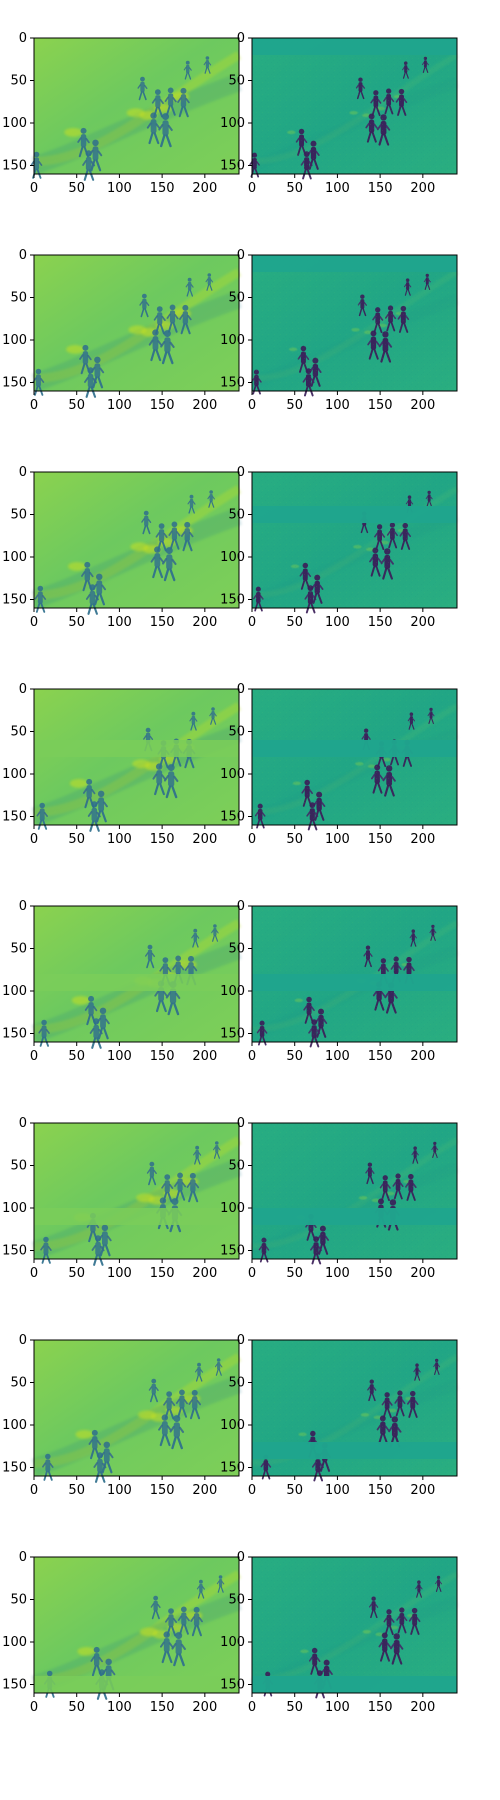 This screenshot has width=500, height=1800. What do you see at coordinates (380, 1490) in the screenshot?
I see `right-panel-row-7-xtick-label-150: 150` at bounding box center [380, 1490].